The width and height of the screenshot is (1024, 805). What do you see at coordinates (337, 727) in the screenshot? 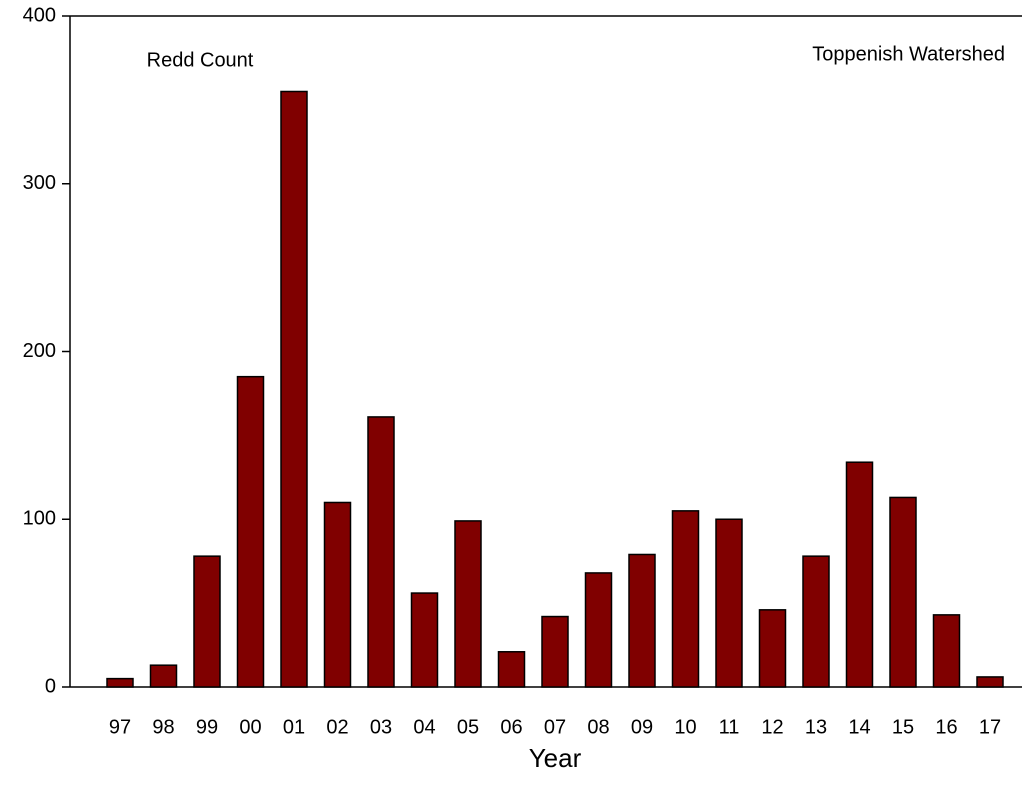
I see `x-tick-label: 02` at bounding box center [337, 727].